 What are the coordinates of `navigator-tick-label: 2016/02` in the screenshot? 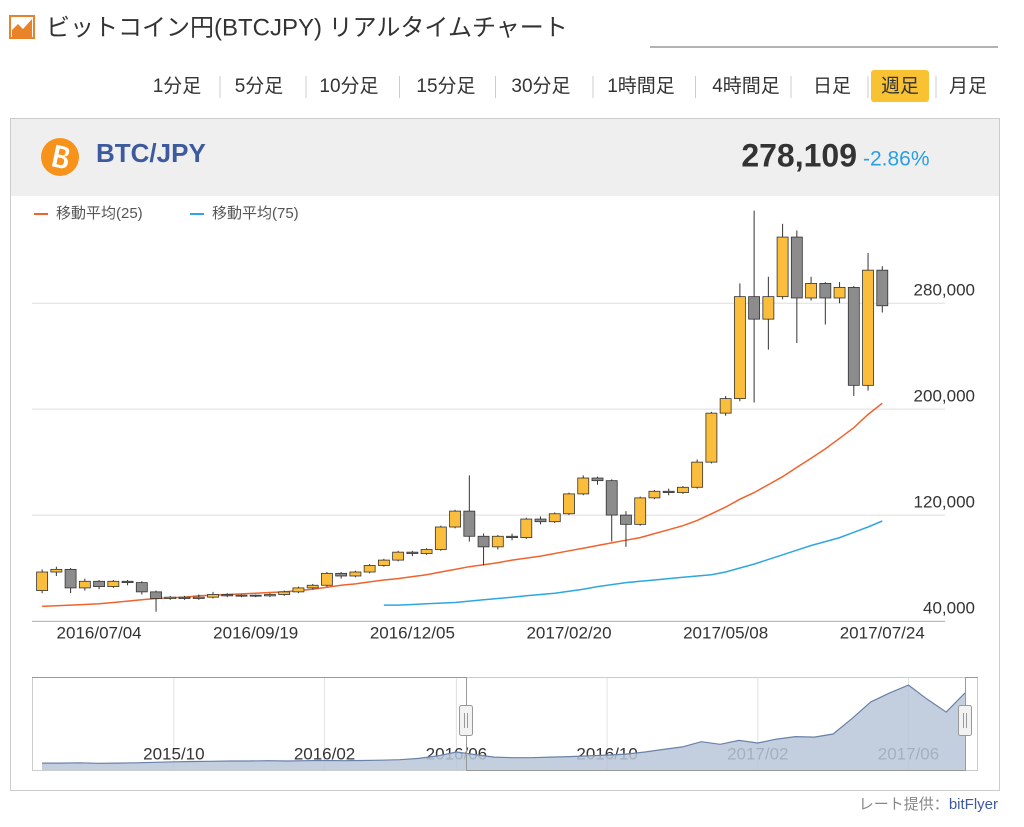 It's located at (324, 753).